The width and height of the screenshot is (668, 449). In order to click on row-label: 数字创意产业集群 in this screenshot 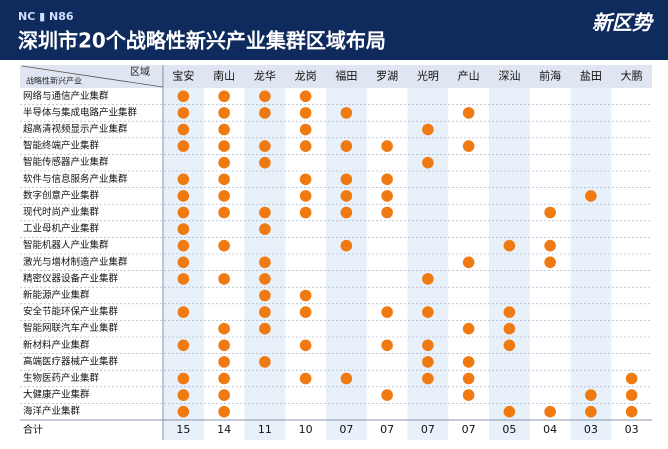, I will do `click(61, 195)`.